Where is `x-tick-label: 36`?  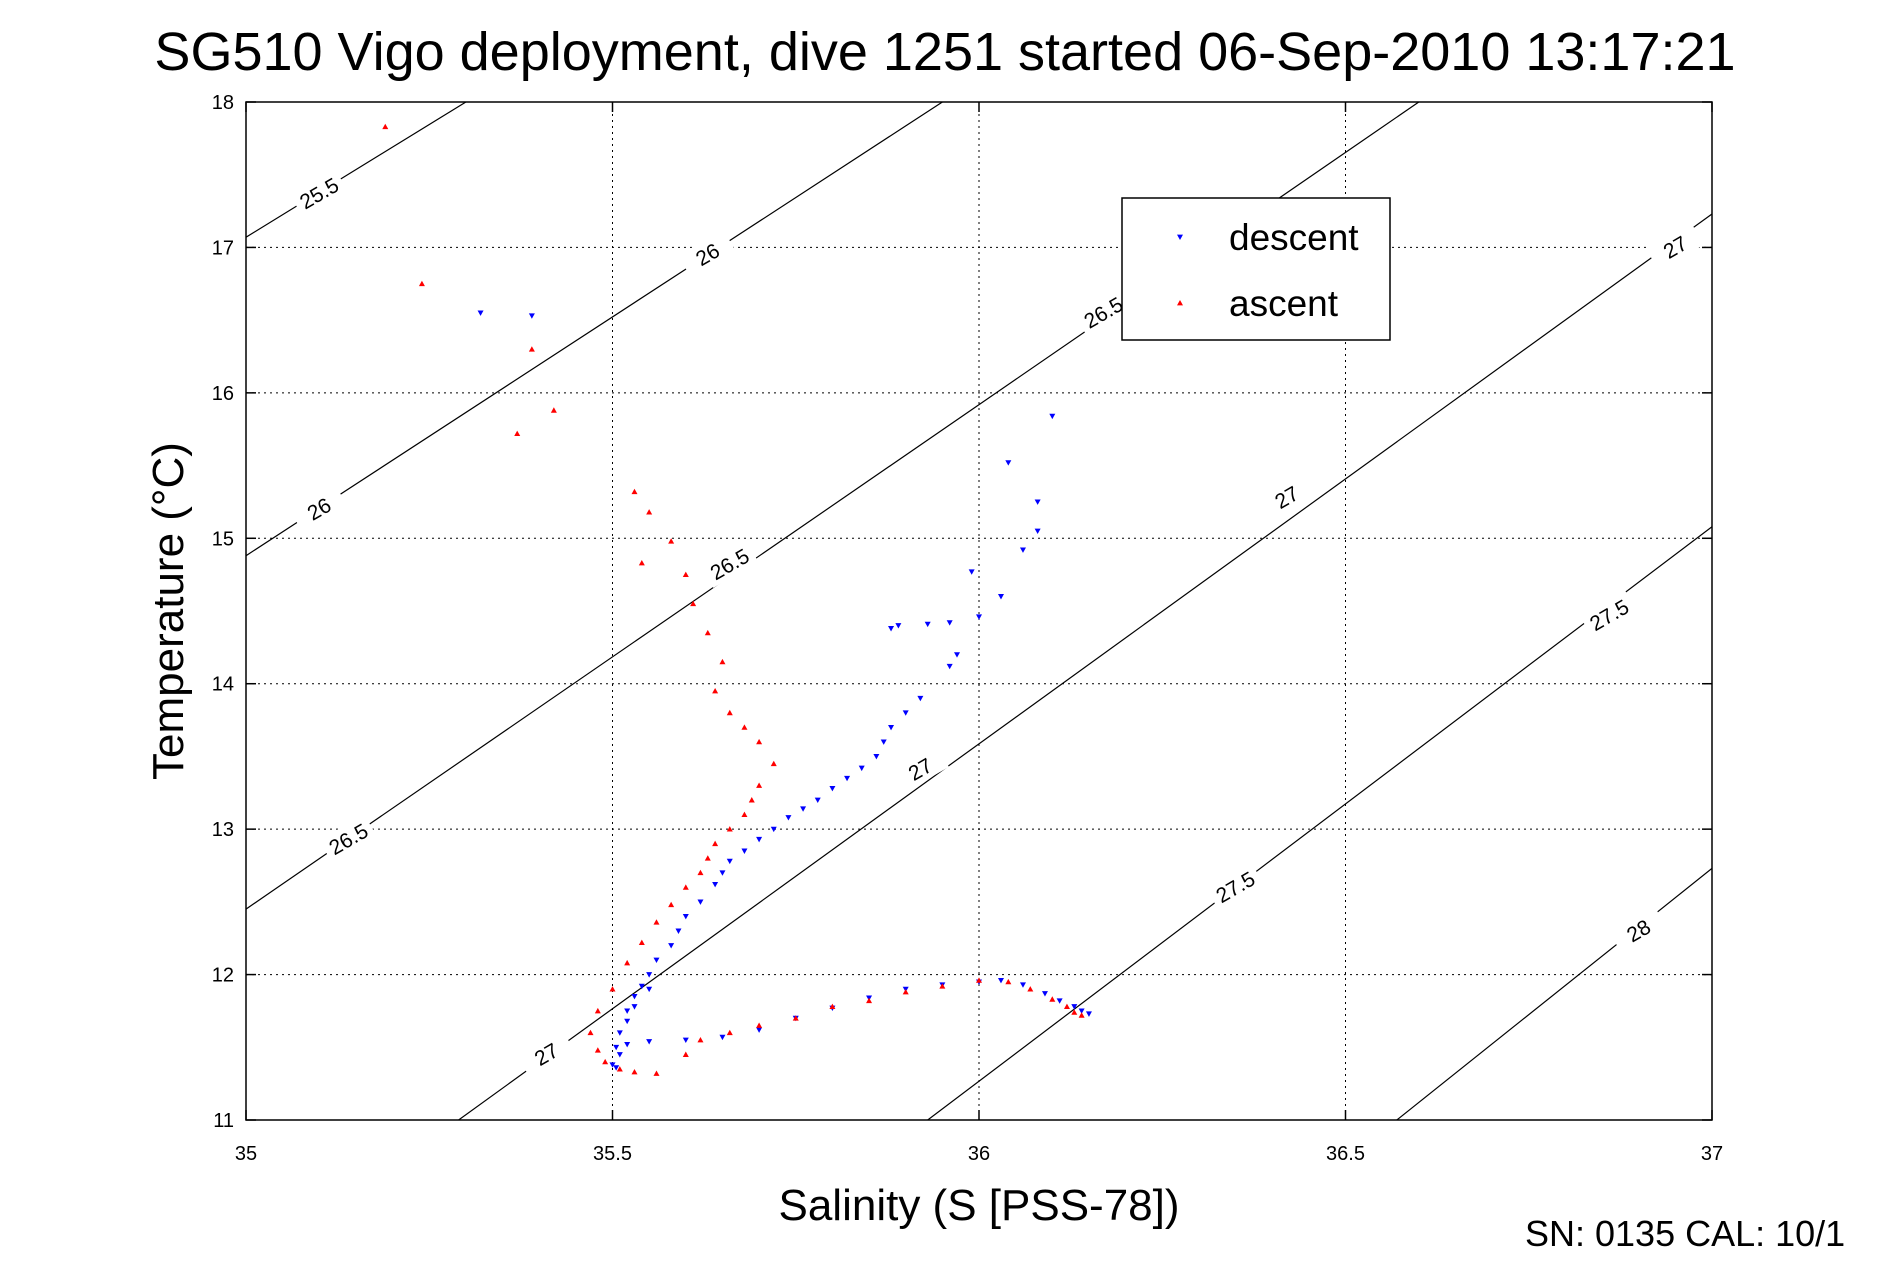
x-tick-label: 36 is located at coordinates (979, 1154).